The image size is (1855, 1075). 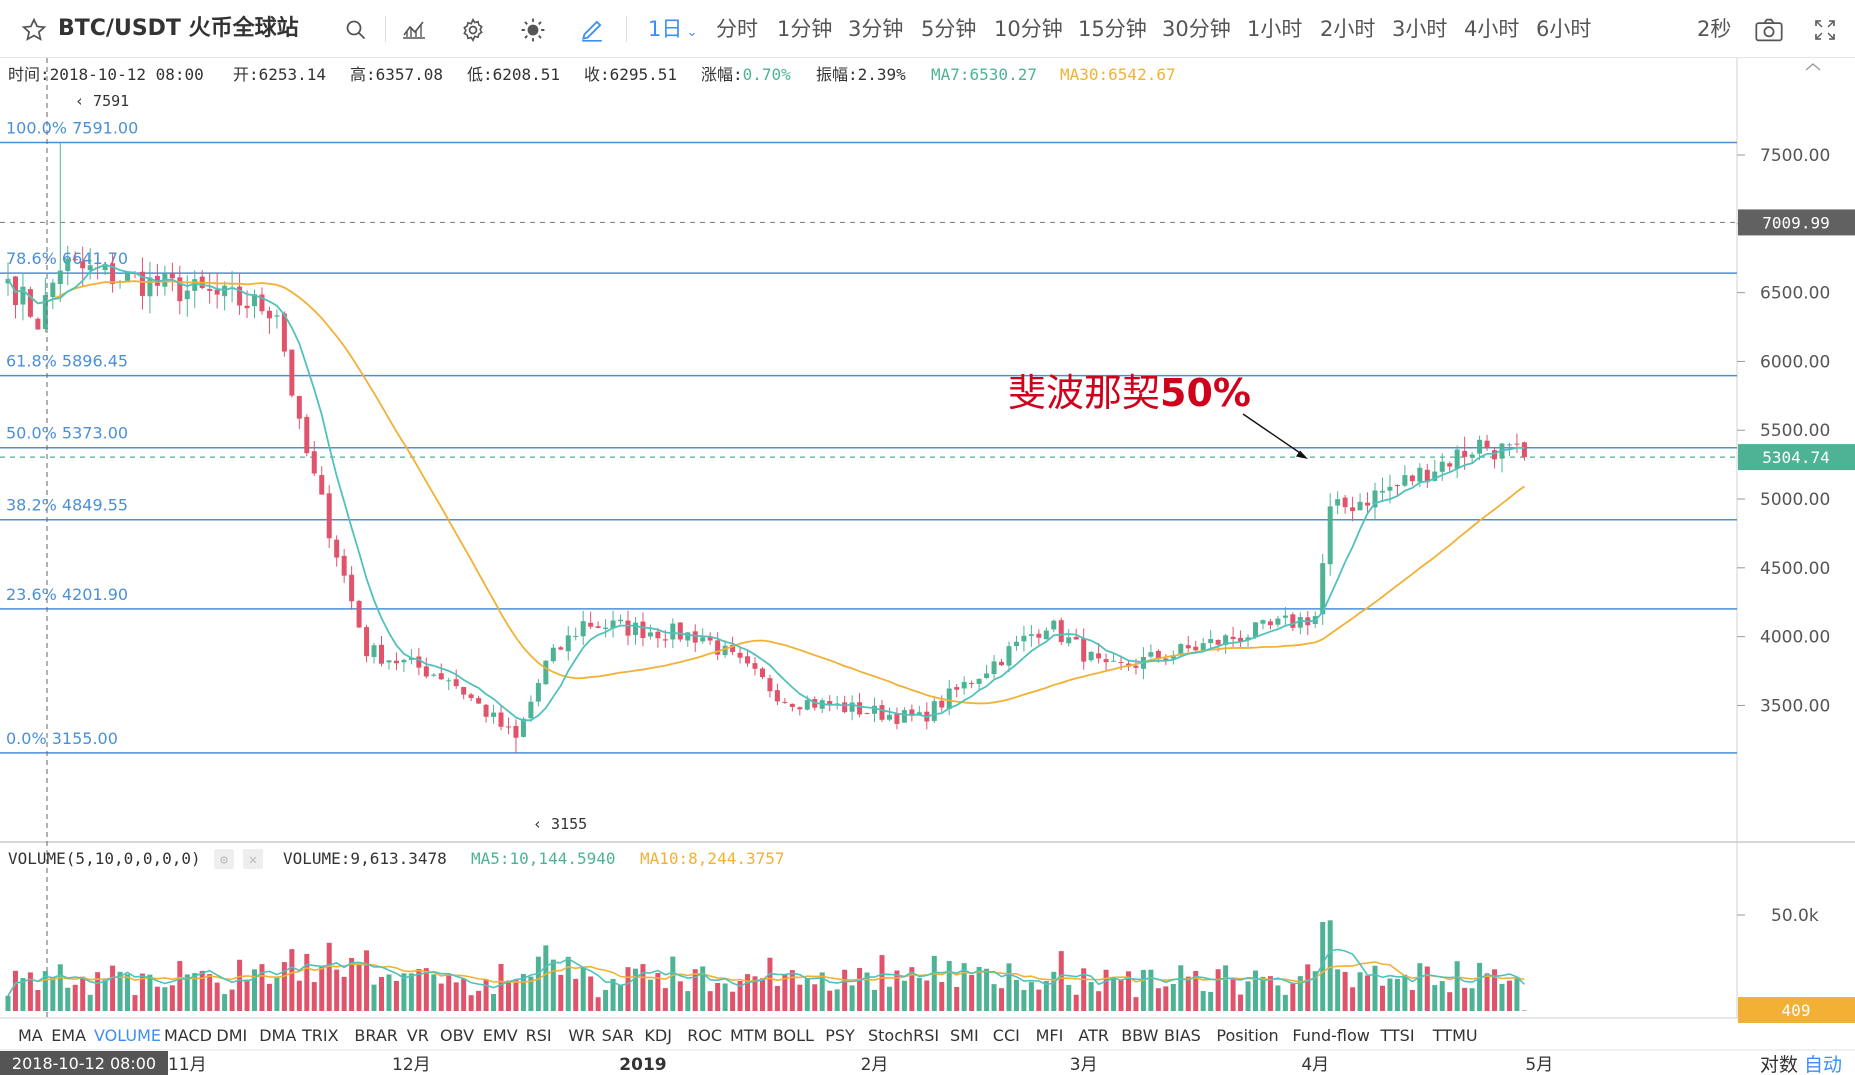 What do you see at coordinates (473, 29) in the screenshot?
I see `settings-icon` at bounding box center [473, 29].